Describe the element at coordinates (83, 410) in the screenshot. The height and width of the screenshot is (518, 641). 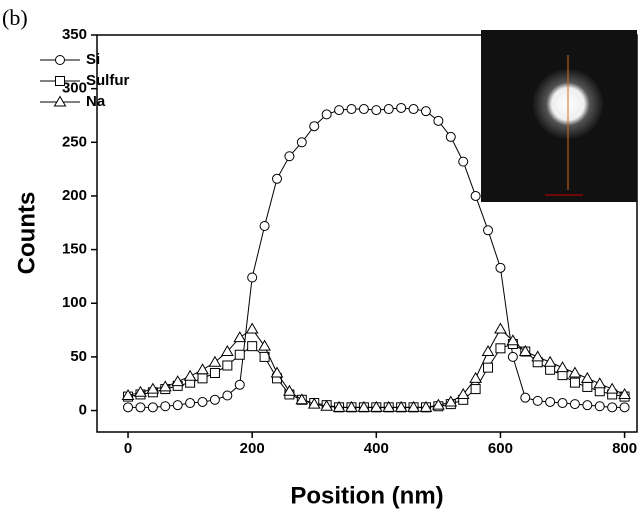
I see `y-tick-label: 0` at that location.